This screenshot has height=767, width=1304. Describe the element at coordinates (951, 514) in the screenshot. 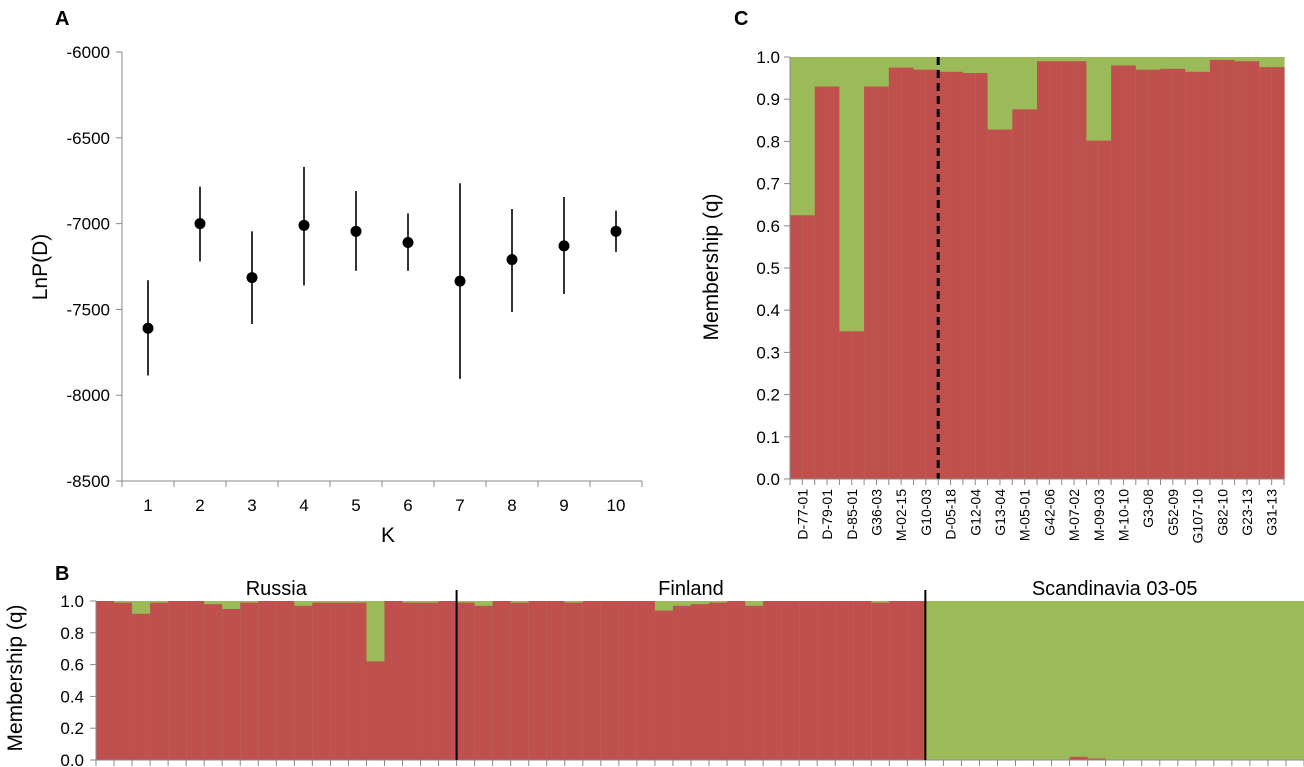

I see `panel-c-x-tick-label: D-05-18` at that location.